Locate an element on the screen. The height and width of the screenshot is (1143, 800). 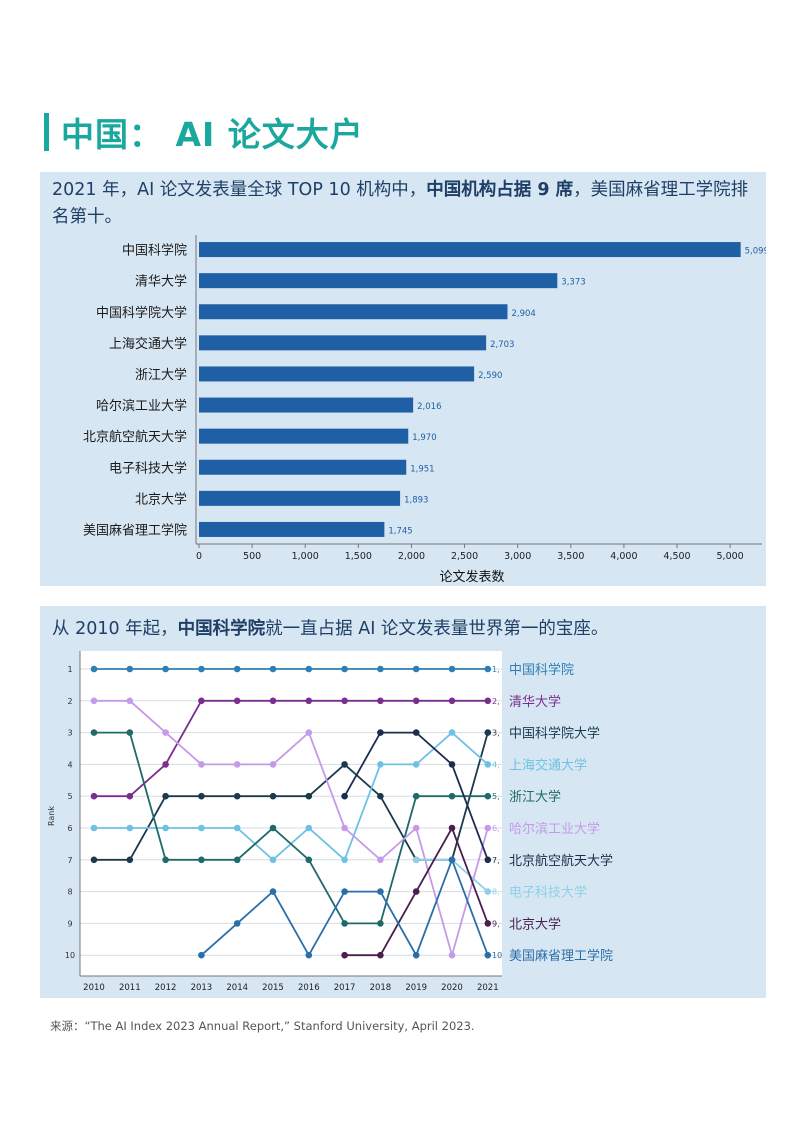
y-tick-label: 2 is located at coordinates (69, 701).